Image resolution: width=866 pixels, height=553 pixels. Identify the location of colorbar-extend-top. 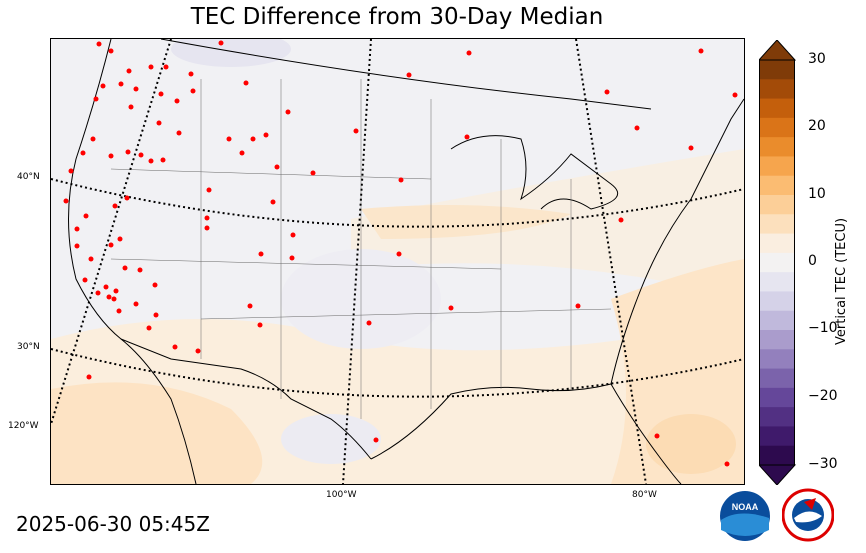
(777, 50).